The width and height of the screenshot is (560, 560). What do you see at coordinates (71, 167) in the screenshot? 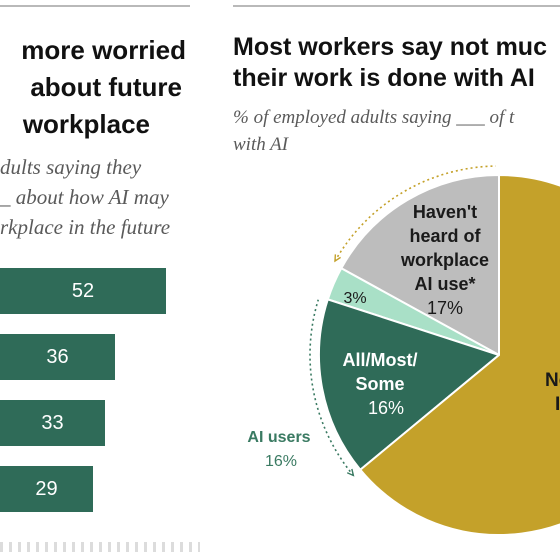
I see `left-subtitle-line-1: dults saying they` at bounding box center [71, 167].